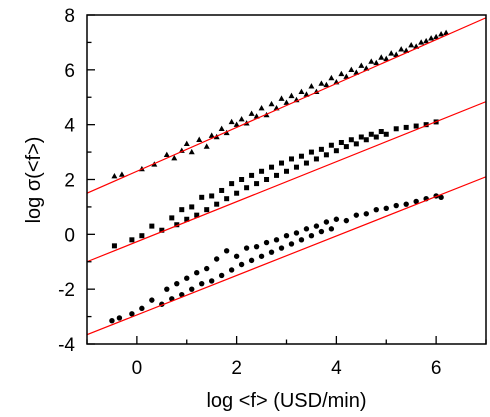 This screenshot has height=417, width=490. I want to click on y-tick-label-4: 4, so click(69, 126).